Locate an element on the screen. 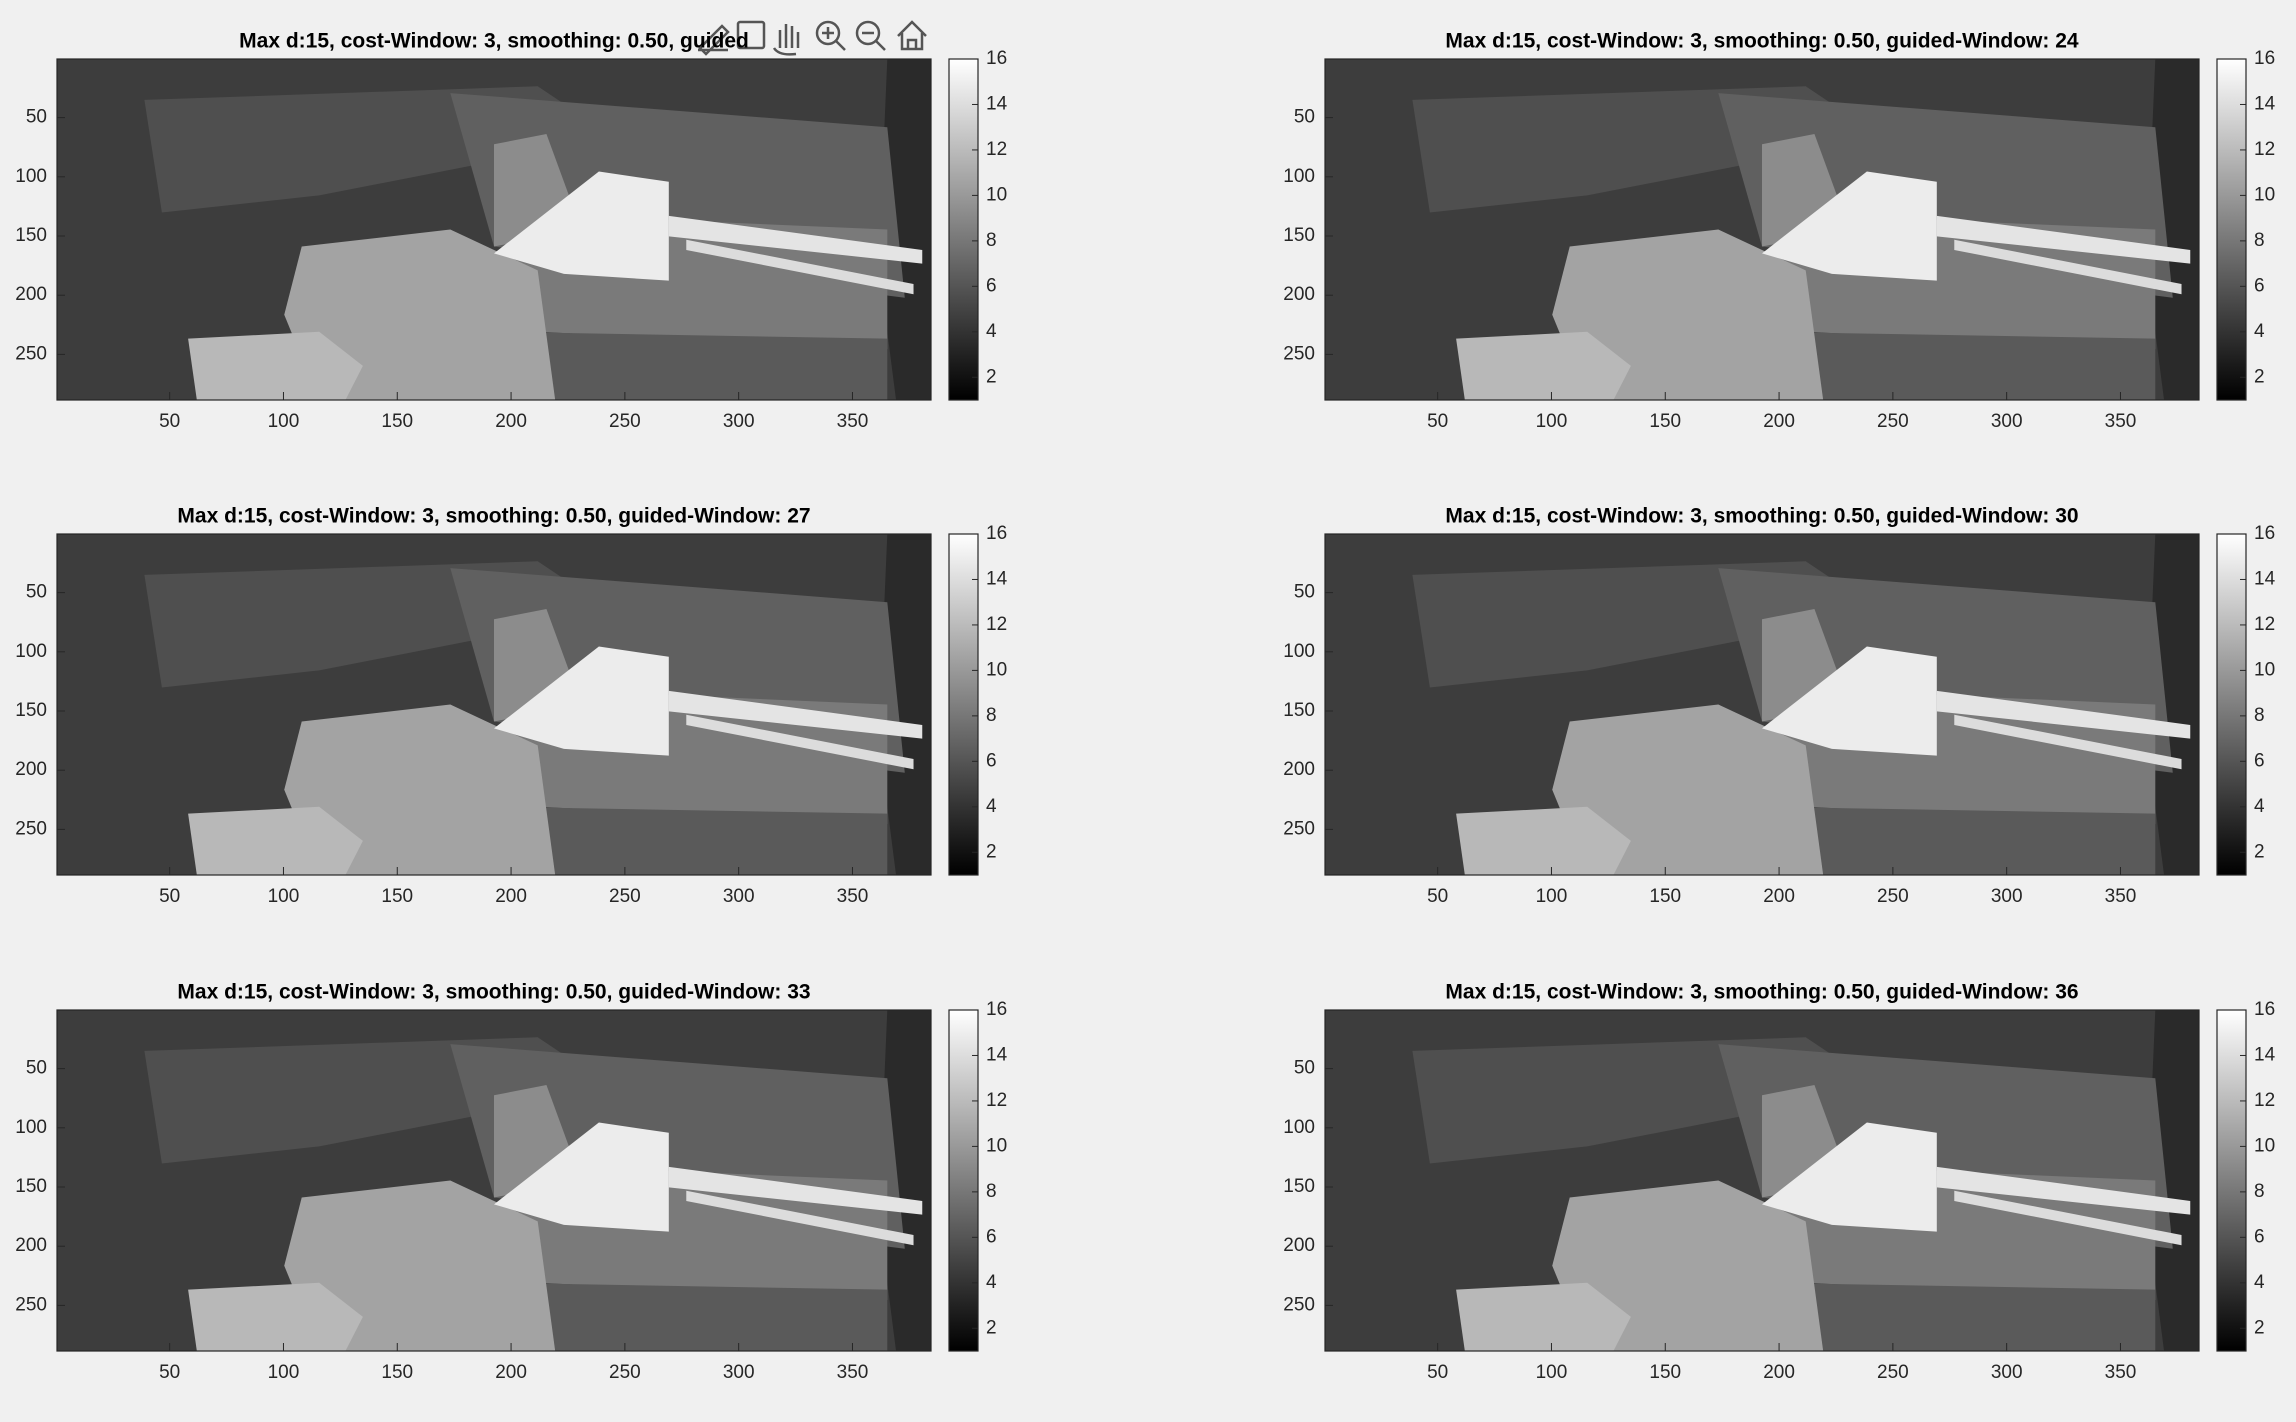  home-icon is located at coordinates (912, 35).